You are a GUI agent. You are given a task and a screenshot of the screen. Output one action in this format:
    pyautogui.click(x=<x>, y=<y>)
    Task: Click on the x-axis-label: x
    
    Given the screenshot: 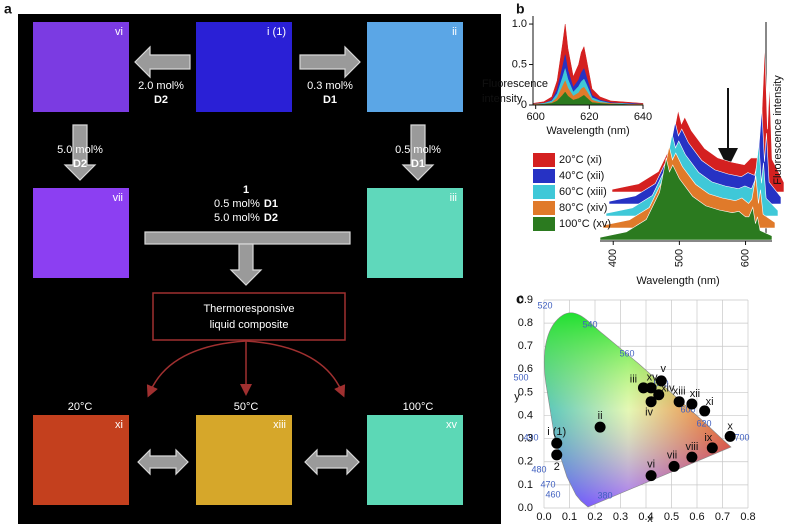 What is the action you would take?
    pyautogui.click(x=650, y=519)
    